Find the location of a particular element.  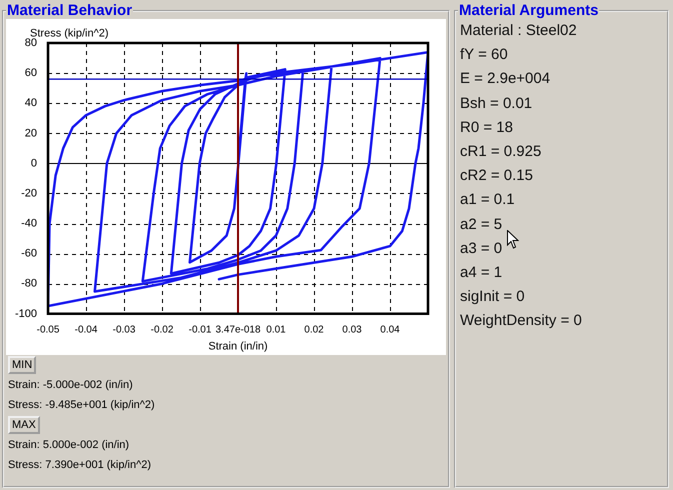

y-tick-label: 60 is located at coordinates (31, 73).